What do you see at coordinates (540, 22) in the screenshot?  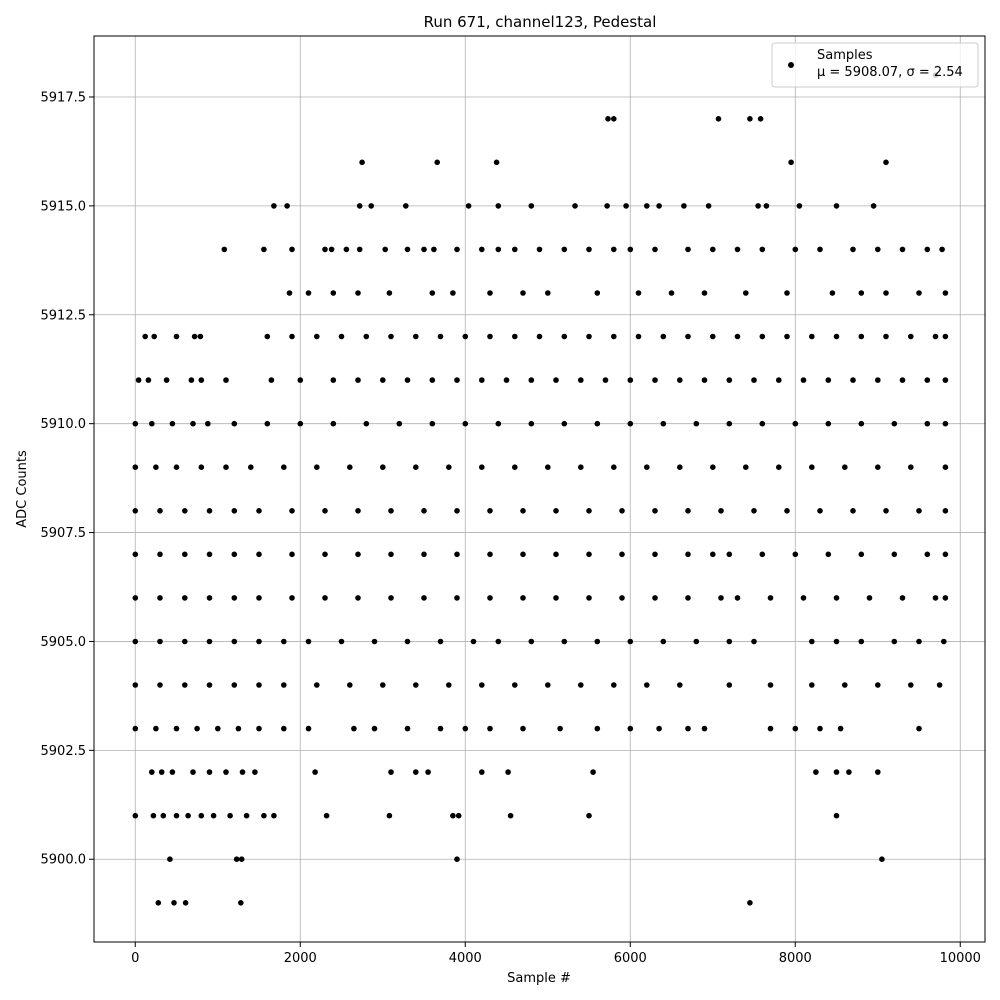 I see `chart-title: Run 671, channel123, Pedestal` at bounding box center [540, 22].